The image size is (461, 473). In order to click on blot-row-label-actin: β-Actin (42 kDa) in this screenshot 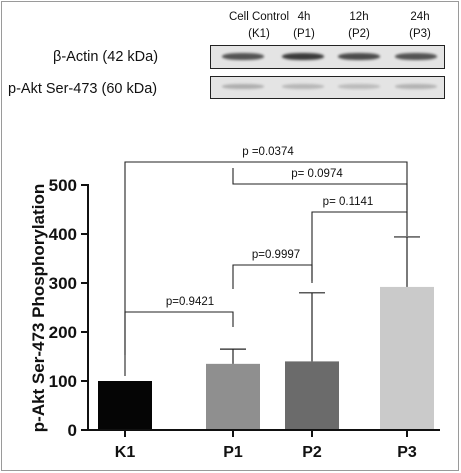, I will do `click(106, 57)`.